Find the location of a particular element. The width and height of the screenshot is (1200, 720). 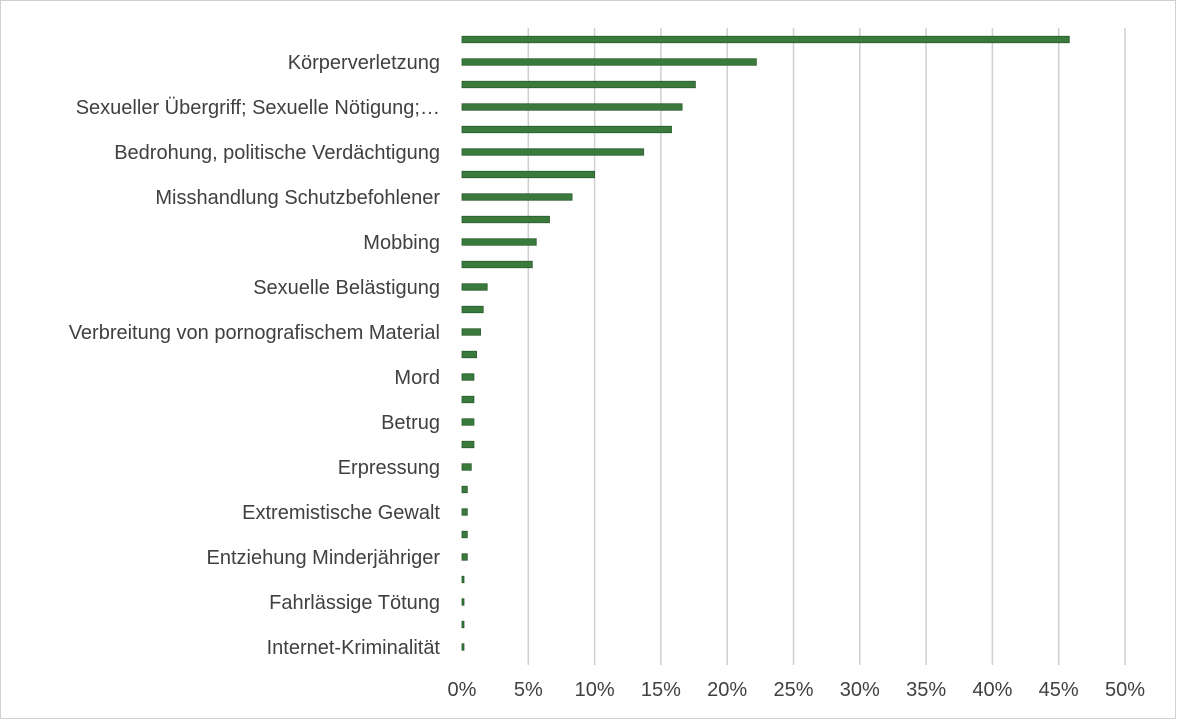

category-label: Internet-Kriminalität is located at coordinates (354, 648).